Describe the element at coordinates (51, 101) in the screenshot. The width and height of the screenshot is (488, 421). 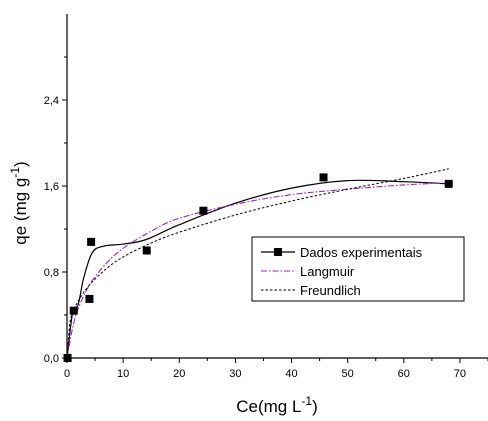
I see `y-tick-label: 2,4` at that location.